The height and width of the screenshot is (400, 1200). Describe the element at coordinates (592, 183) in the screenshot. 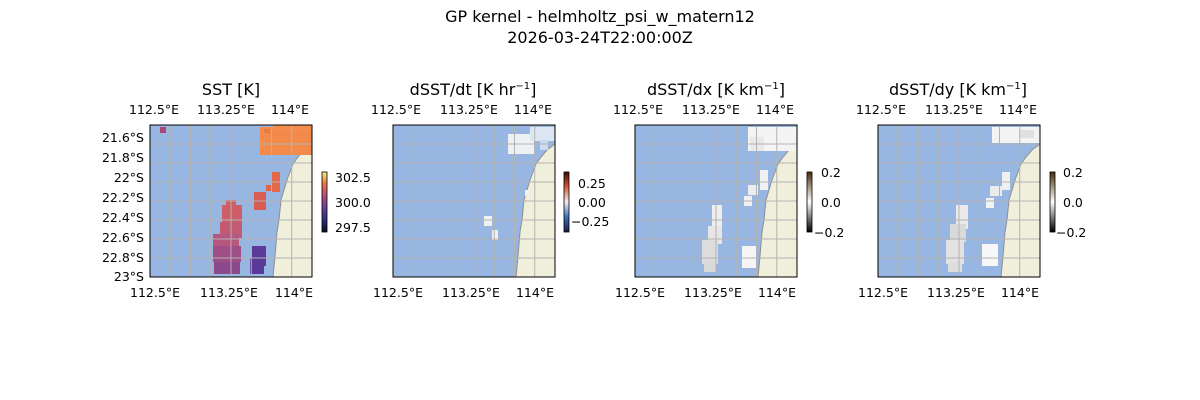

I see `colorbar-tick-label: 0.25` at that location.